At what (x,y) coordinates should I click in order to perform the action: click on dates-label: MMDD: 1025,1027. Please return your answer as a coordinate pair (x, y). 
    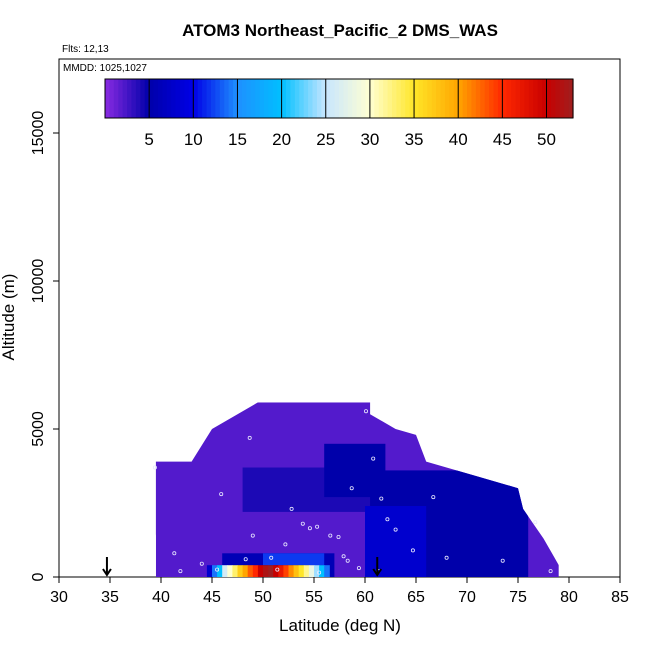
    Looking at the image, I should click on (105, 68).